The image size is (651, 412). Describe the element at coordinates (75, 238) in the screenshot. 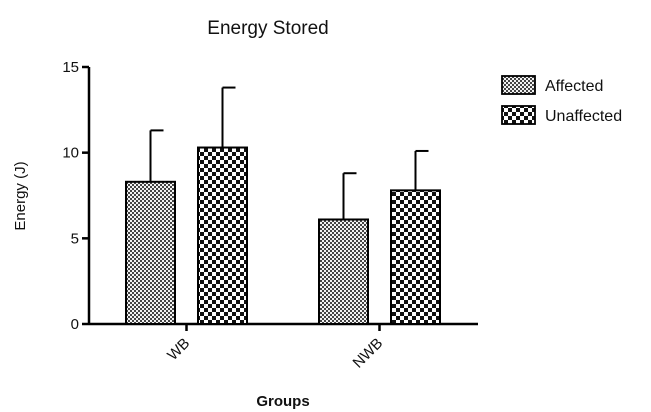

I see `y-tick-label: 5` at that location.